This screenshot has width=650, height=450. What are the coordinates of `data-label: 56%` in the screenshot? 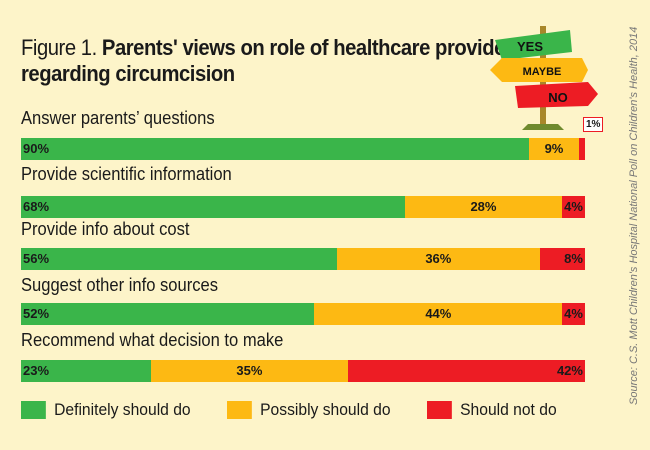 It's located at (36, 258).